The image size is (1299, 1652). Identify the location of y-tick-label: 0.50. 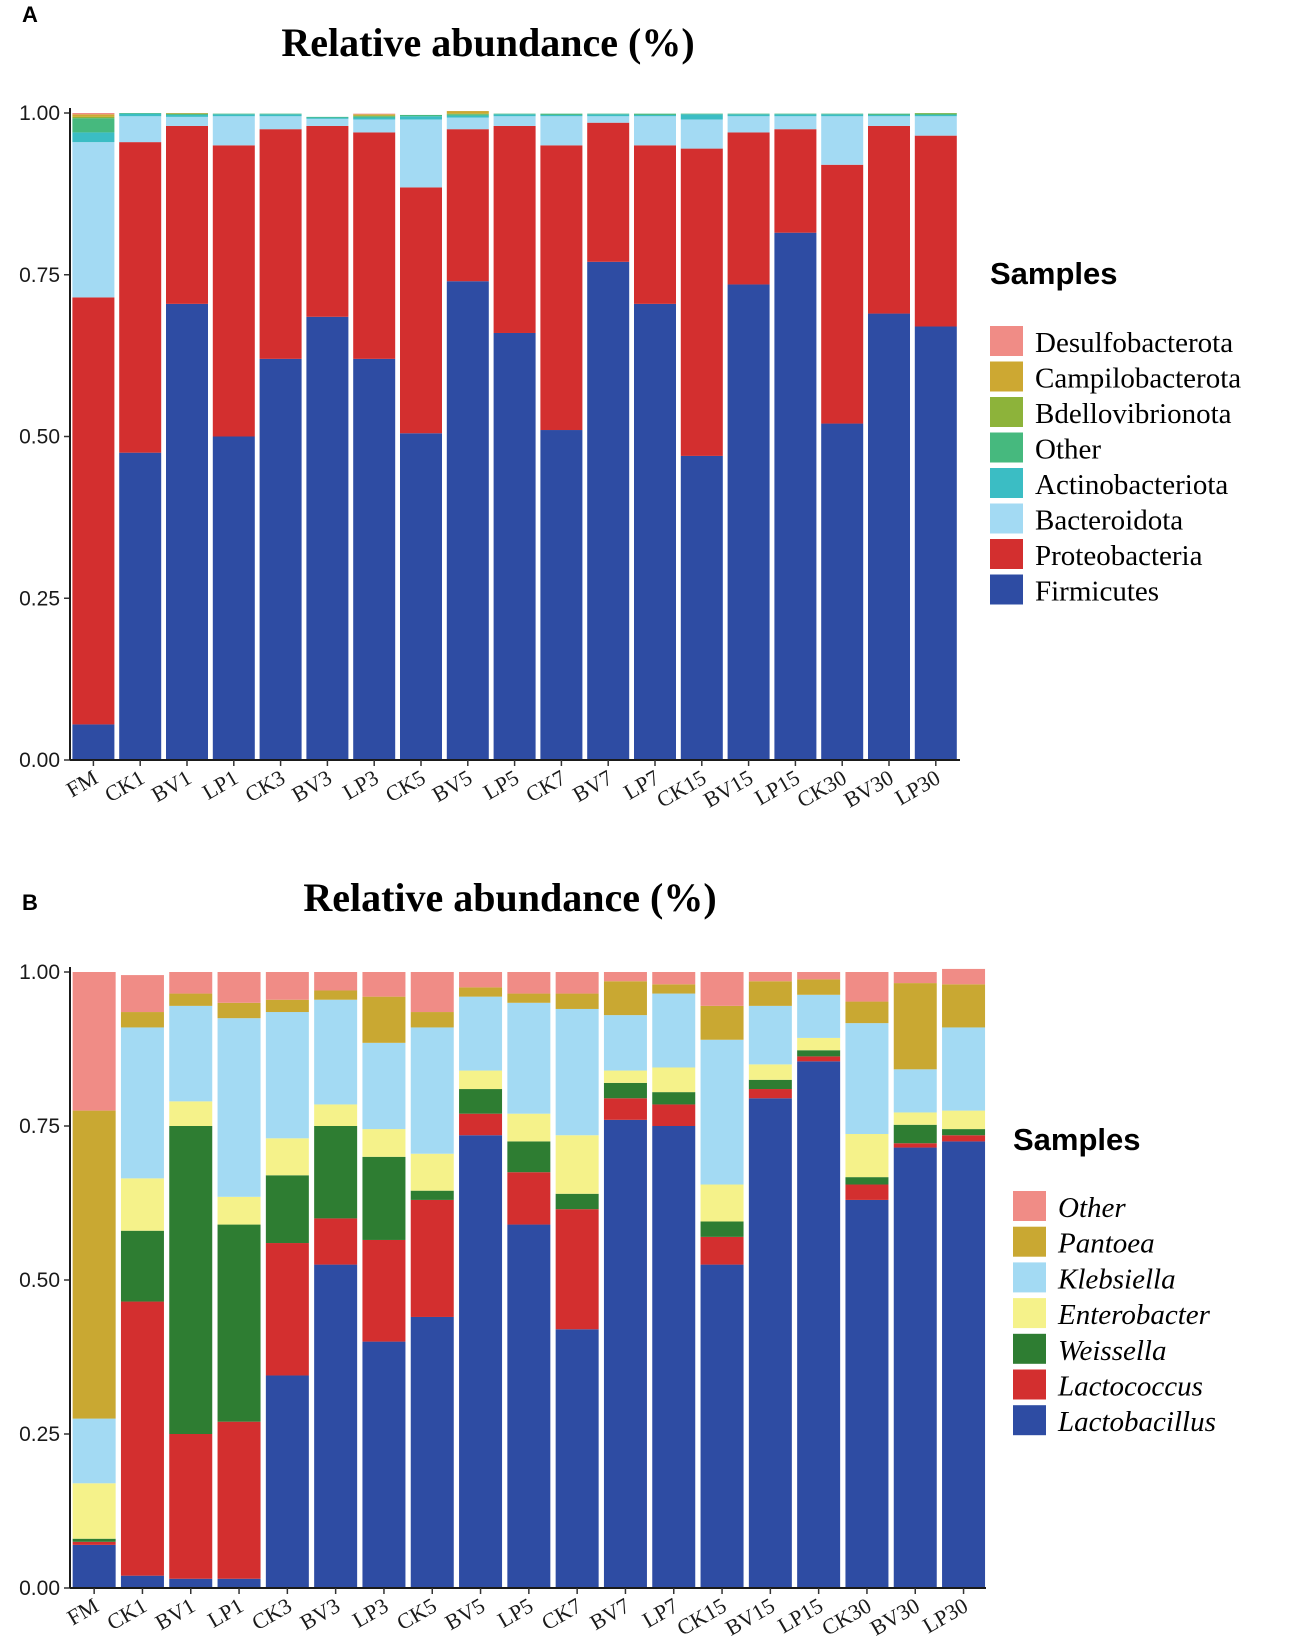
(39, 437).